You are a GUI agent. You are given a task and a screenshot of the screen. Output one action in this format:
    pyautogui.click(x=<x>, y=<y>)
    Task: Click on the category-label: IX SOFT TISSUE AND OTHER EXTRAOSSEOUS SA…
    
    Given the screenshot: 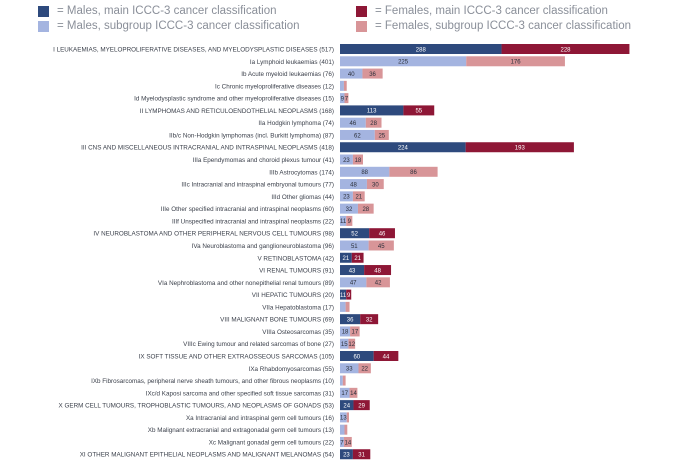 What is the action you would take?
    pyautogui.click(x=236, y=357)
    